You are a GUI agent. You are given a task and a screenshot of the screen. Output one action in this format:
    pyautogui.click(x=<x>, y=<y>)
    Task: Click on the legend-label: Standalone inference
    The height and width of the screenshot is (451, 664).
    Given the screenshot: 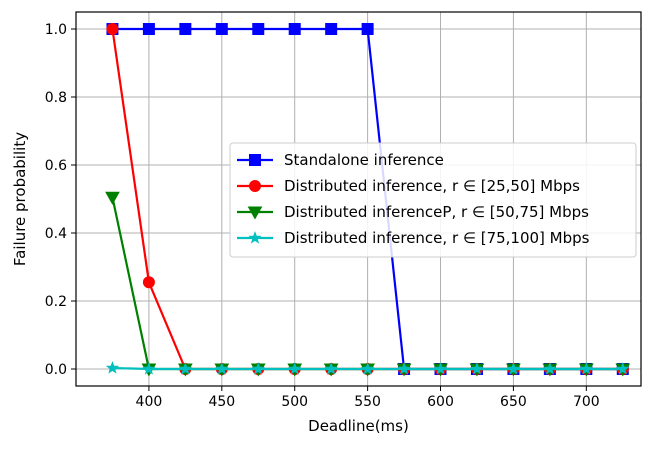 What is the action you would take?
    pyautogui.click(x=364, y=160)
    